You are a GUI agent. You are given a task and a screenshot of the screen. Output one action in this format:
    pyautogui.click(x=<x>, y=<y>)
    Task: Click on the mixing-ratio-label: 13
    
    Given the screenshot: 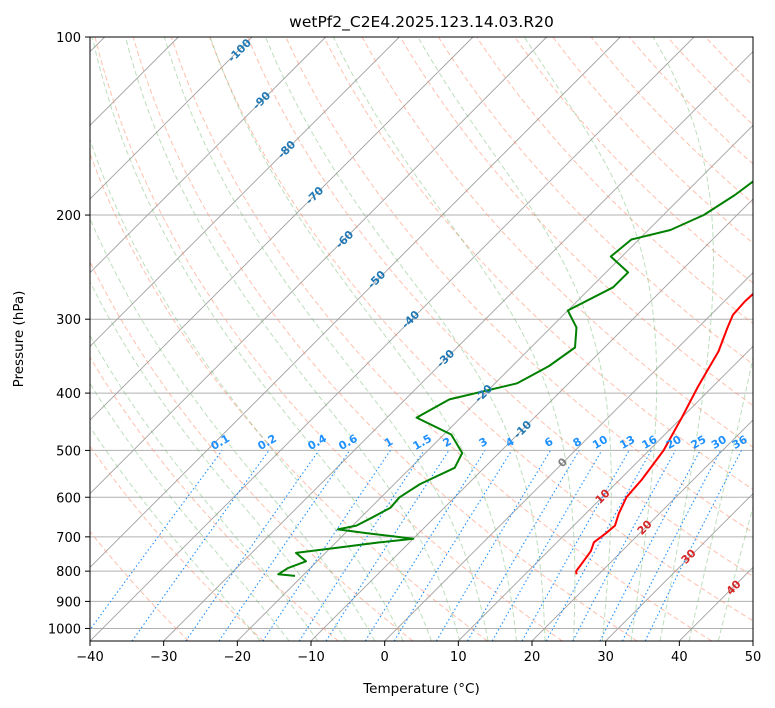 What is the action you would take?
    pyautogui.click(x=628, y=442)
    